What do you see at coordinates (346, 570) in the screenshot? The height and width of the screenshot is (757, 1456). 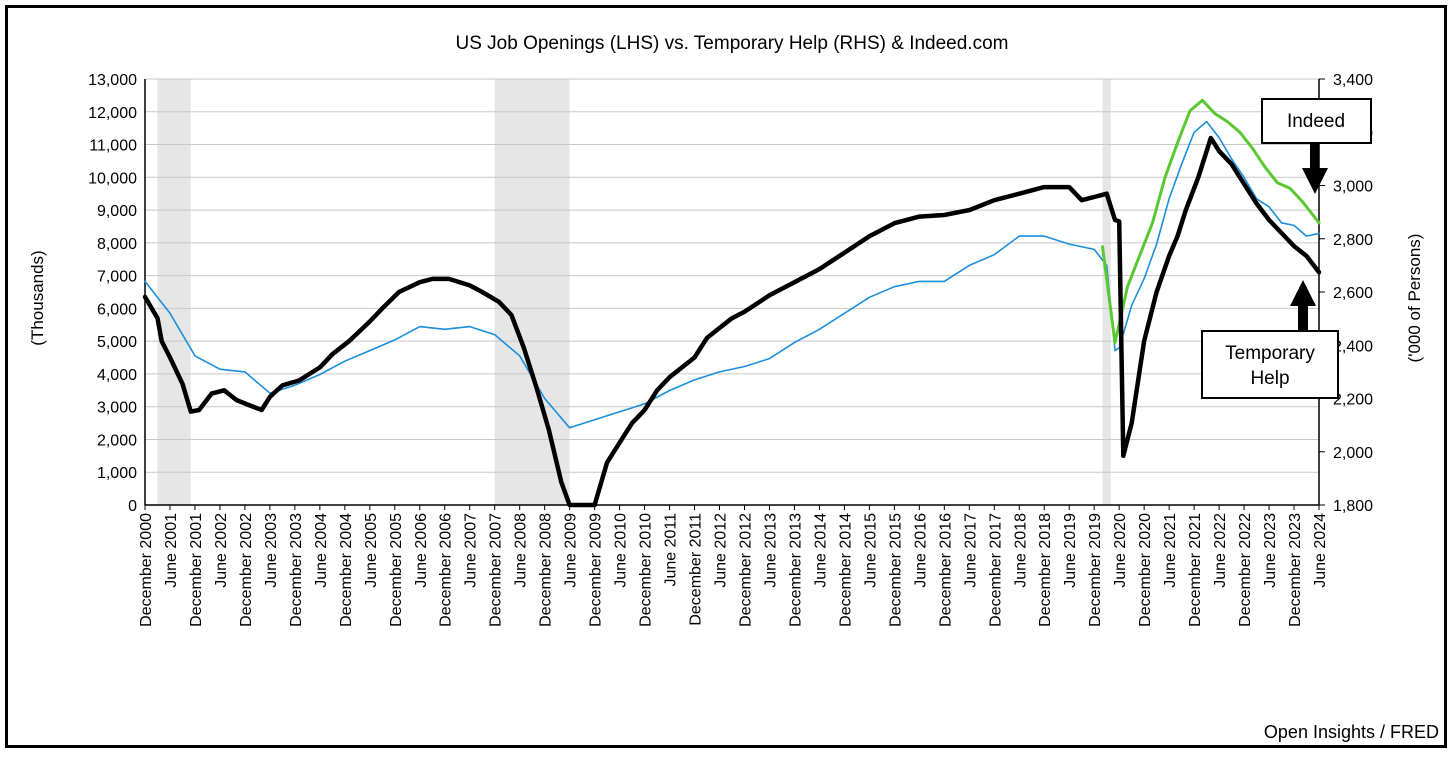 I see `x-tick-label: December 2004` at bounding box center [346, 570].